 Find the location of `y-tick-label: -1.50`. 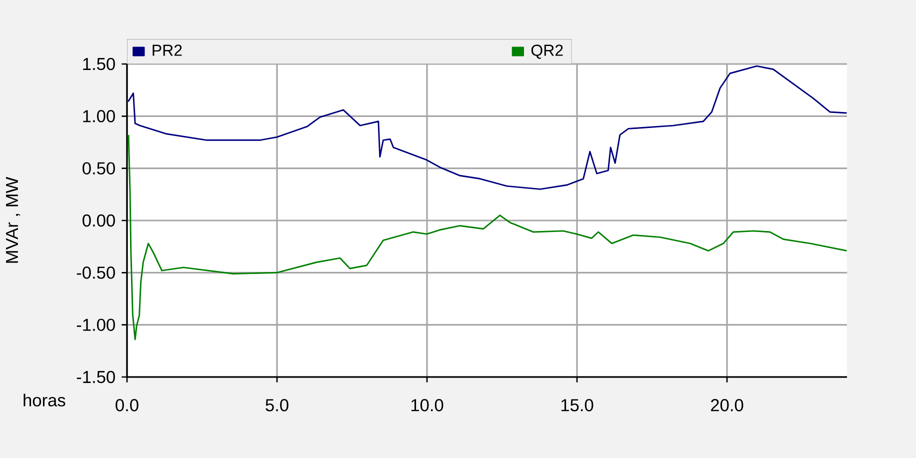

y-tick-label: -1.50 is located at coordinates (95, 377).